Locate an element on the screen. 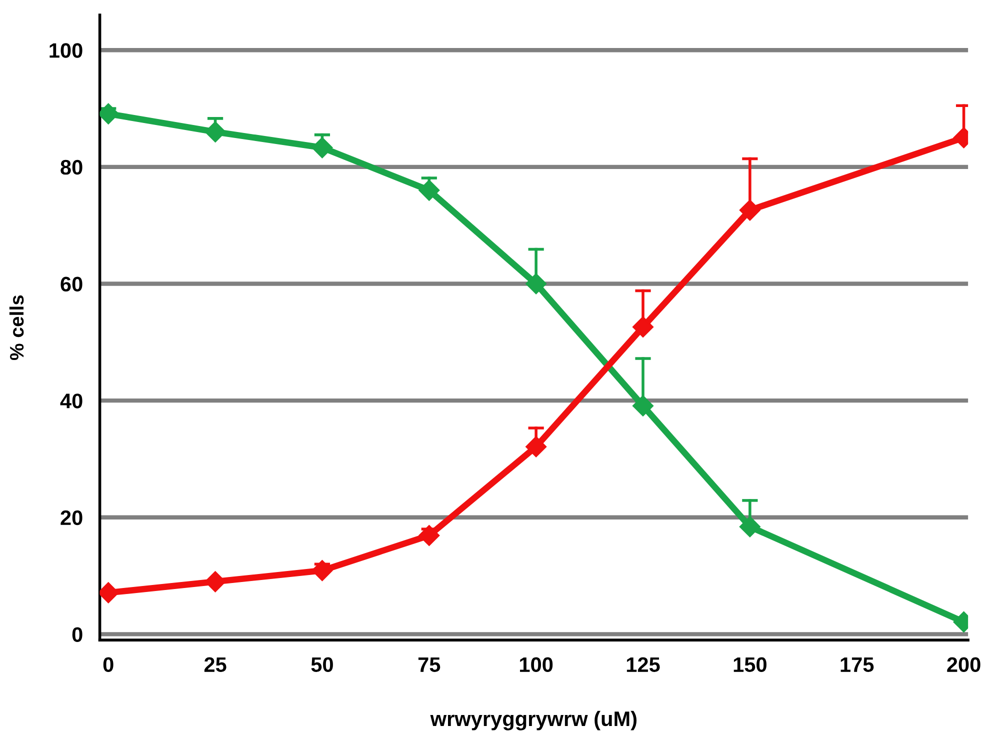 The height and width of the screenshot is (753, 998). x-axis-title: wrwyryggrywrw (uM) is located at coordinates (533, 720).